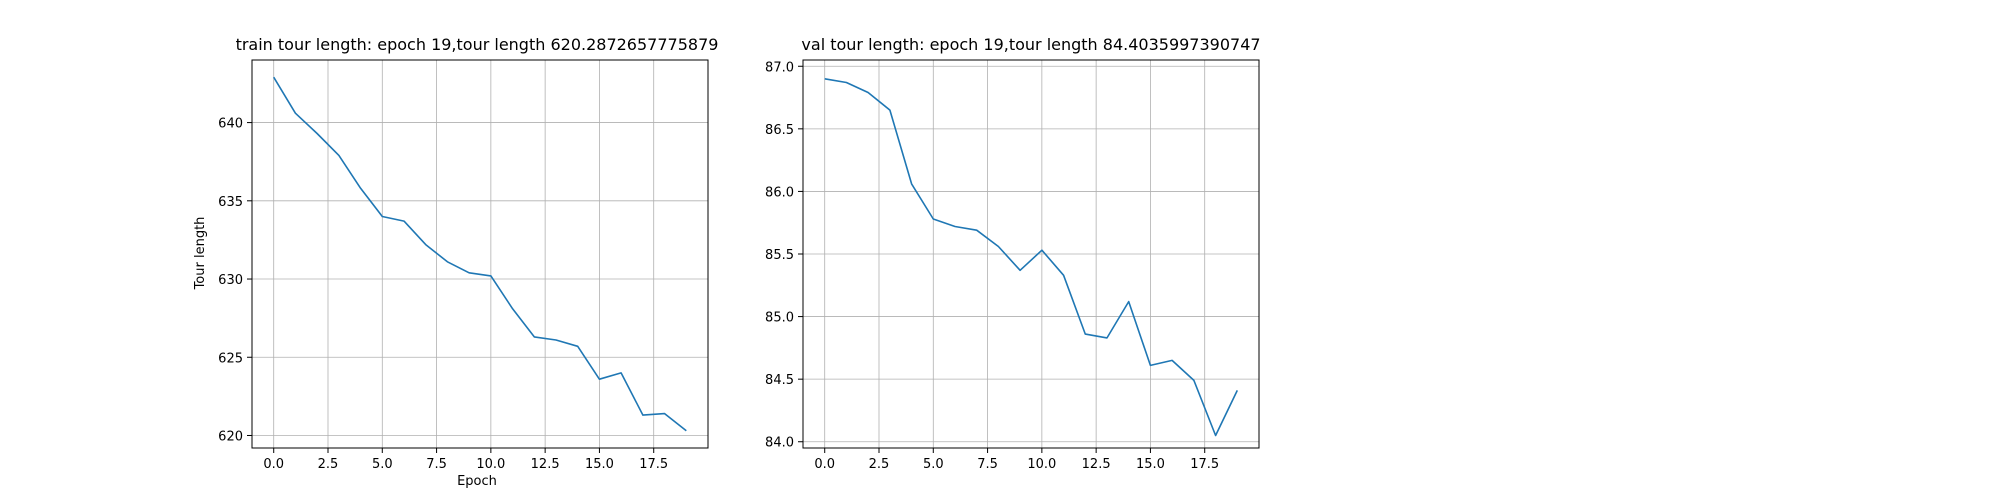 The height and width of the screenshot is (500, 2000). I want to click on train-x-tick-label: 5.0, so click(382, 464).